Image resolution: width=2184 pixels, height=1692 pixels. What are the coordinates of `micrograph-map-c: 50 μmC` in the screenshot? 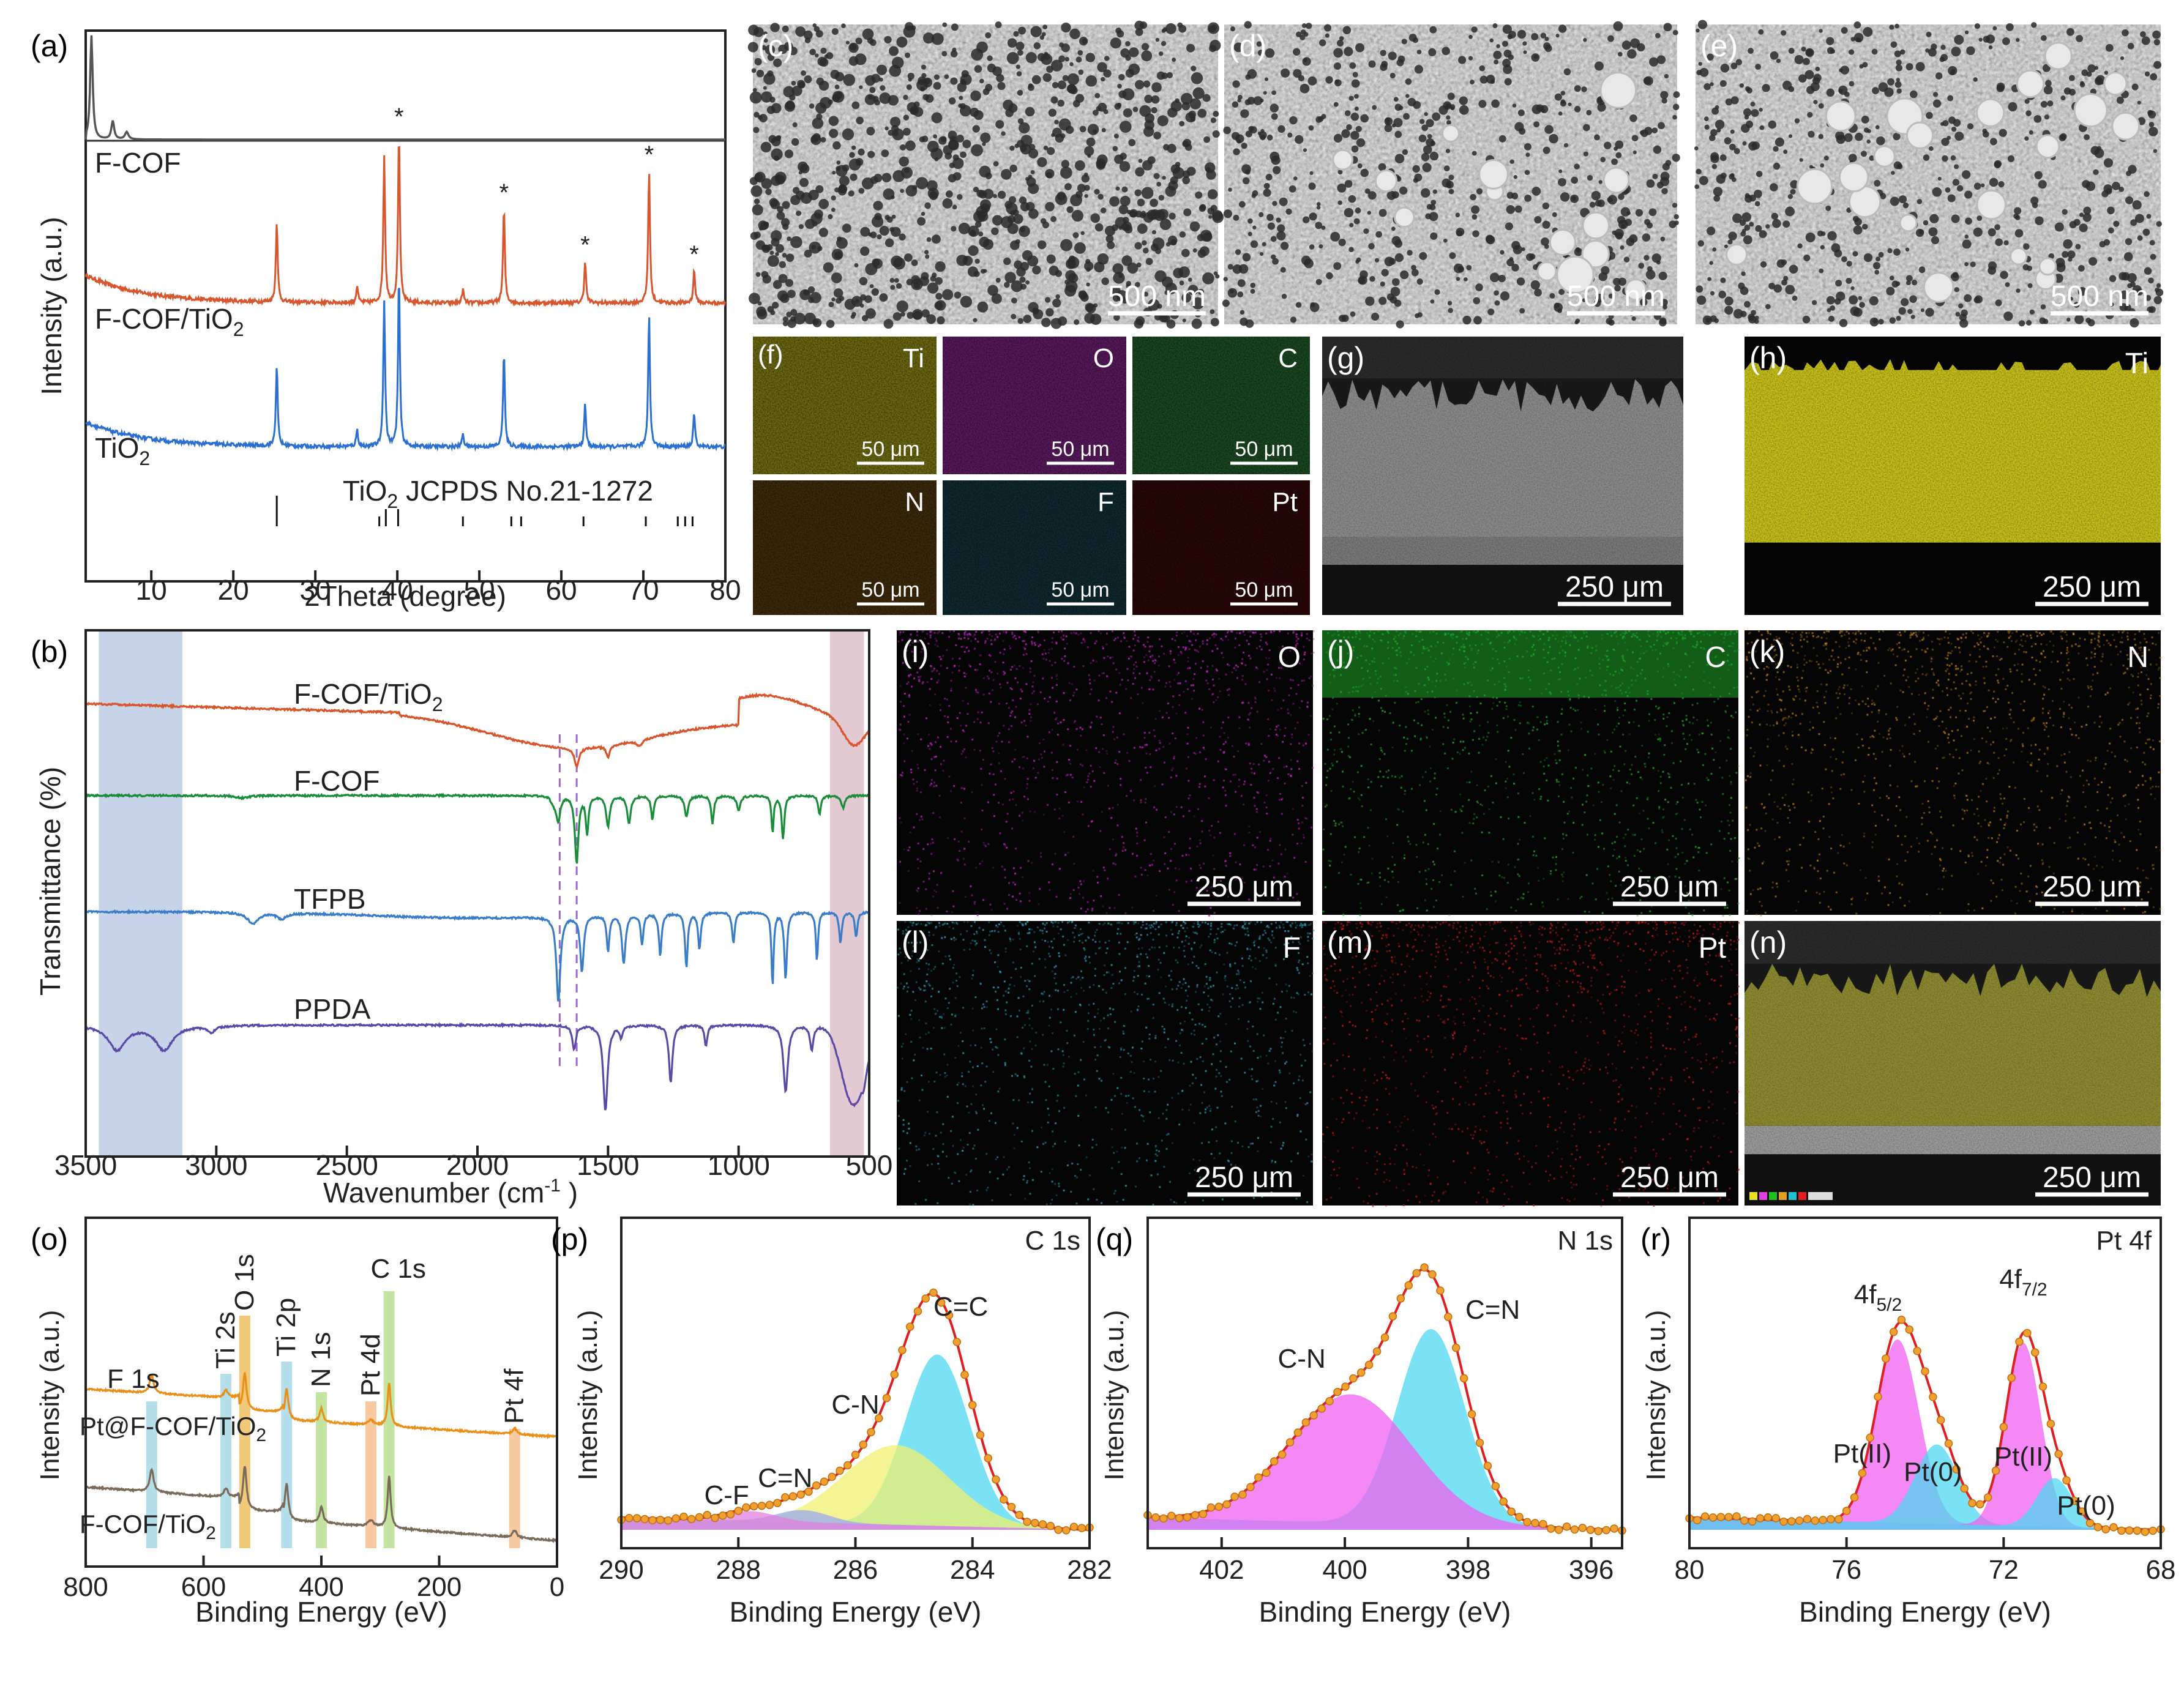 It's located at (1221, 405).